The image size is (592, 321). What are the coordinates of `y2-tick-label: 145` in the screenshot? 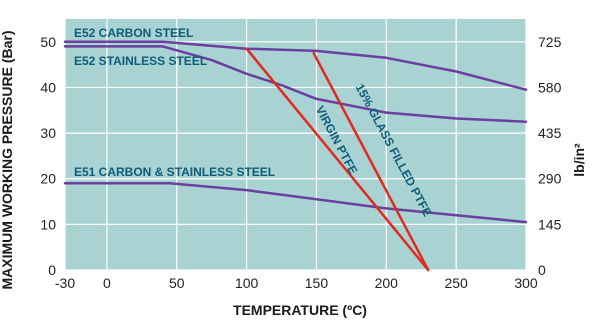 It's located at (550, 224).